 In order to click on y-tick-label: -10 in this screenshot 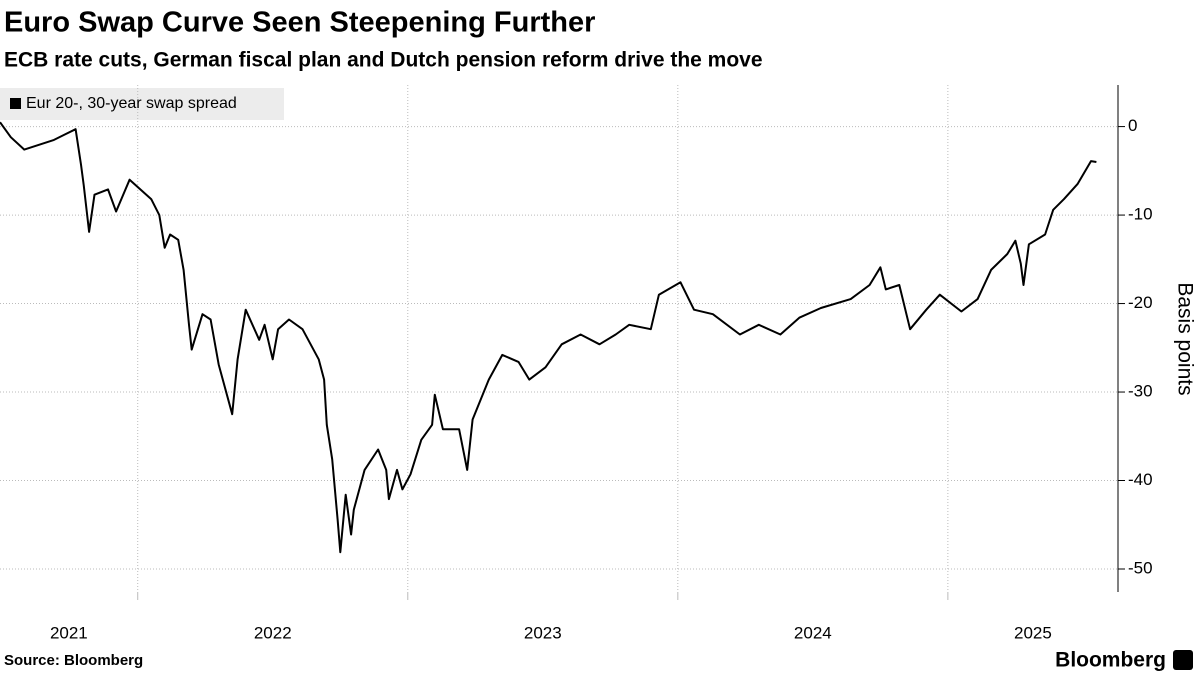, I will do `click(1140, 214)`.